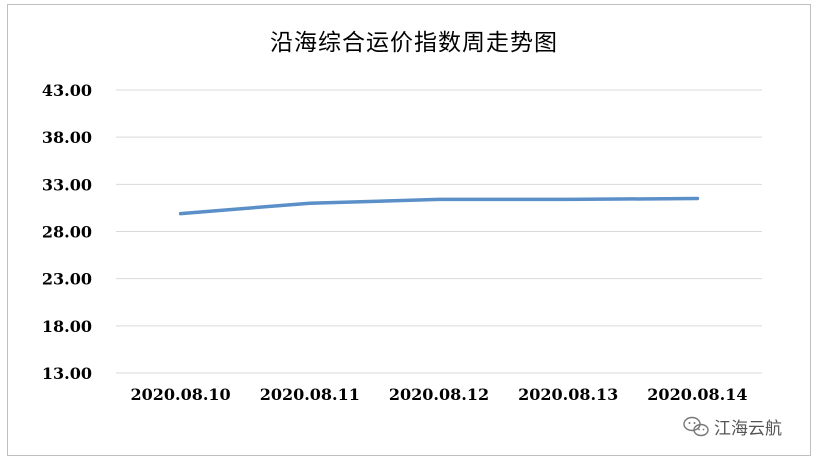  I want to click on y-tick-label: 23.00, so click(67, 279).